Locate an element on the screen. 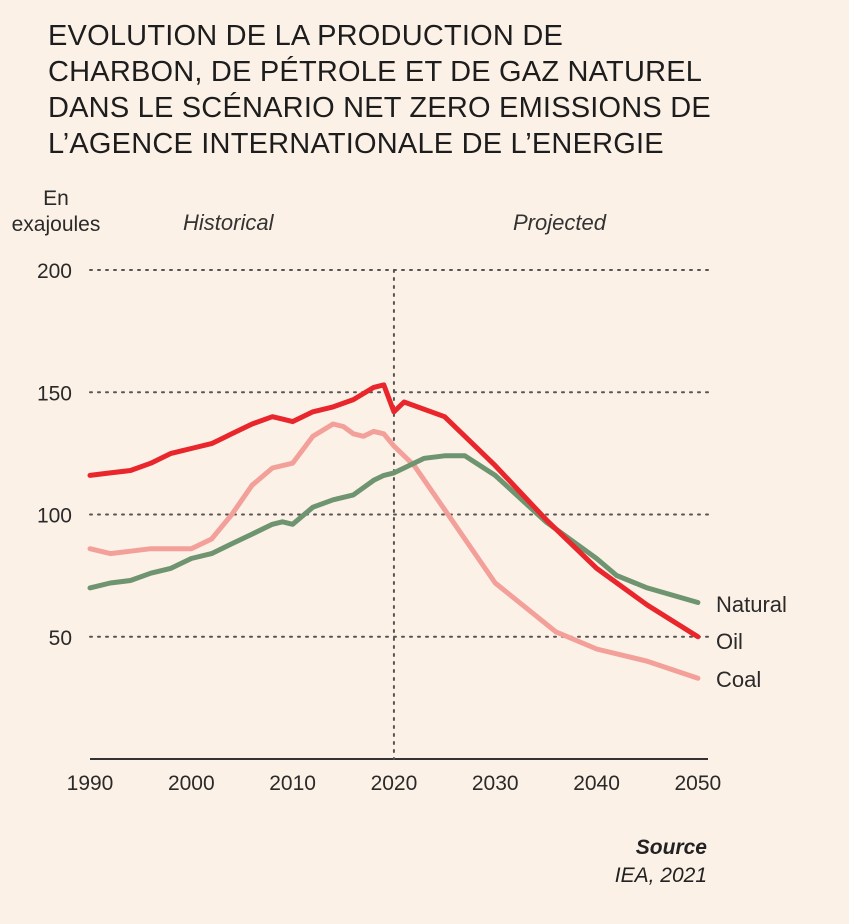 The height and width of the screenshot is (924, 849). title-line-4: L’AGENCE INTERNATIONALE DE L’ENERGIE is located at coordinates (356, 144).